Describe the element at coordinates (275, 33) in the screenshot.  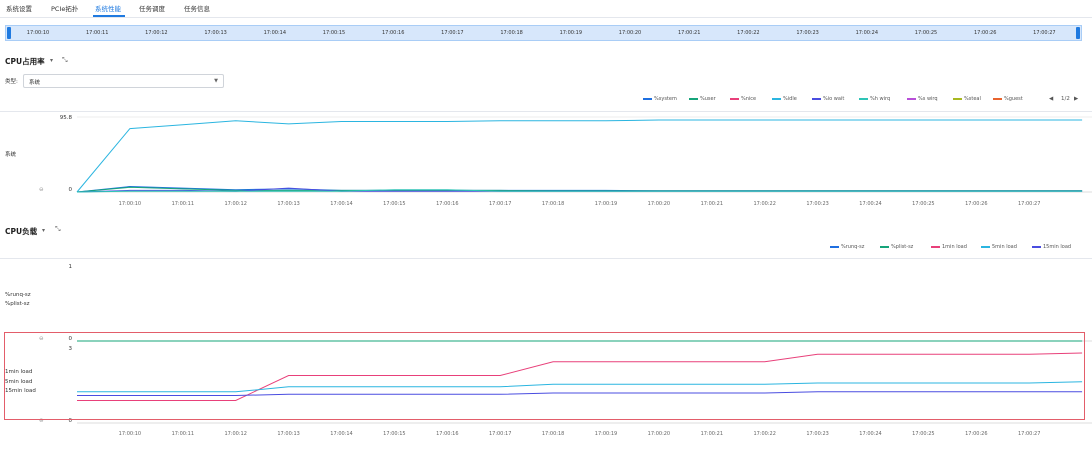
I see `timeline-tick-label: 17:00:14` at that location.